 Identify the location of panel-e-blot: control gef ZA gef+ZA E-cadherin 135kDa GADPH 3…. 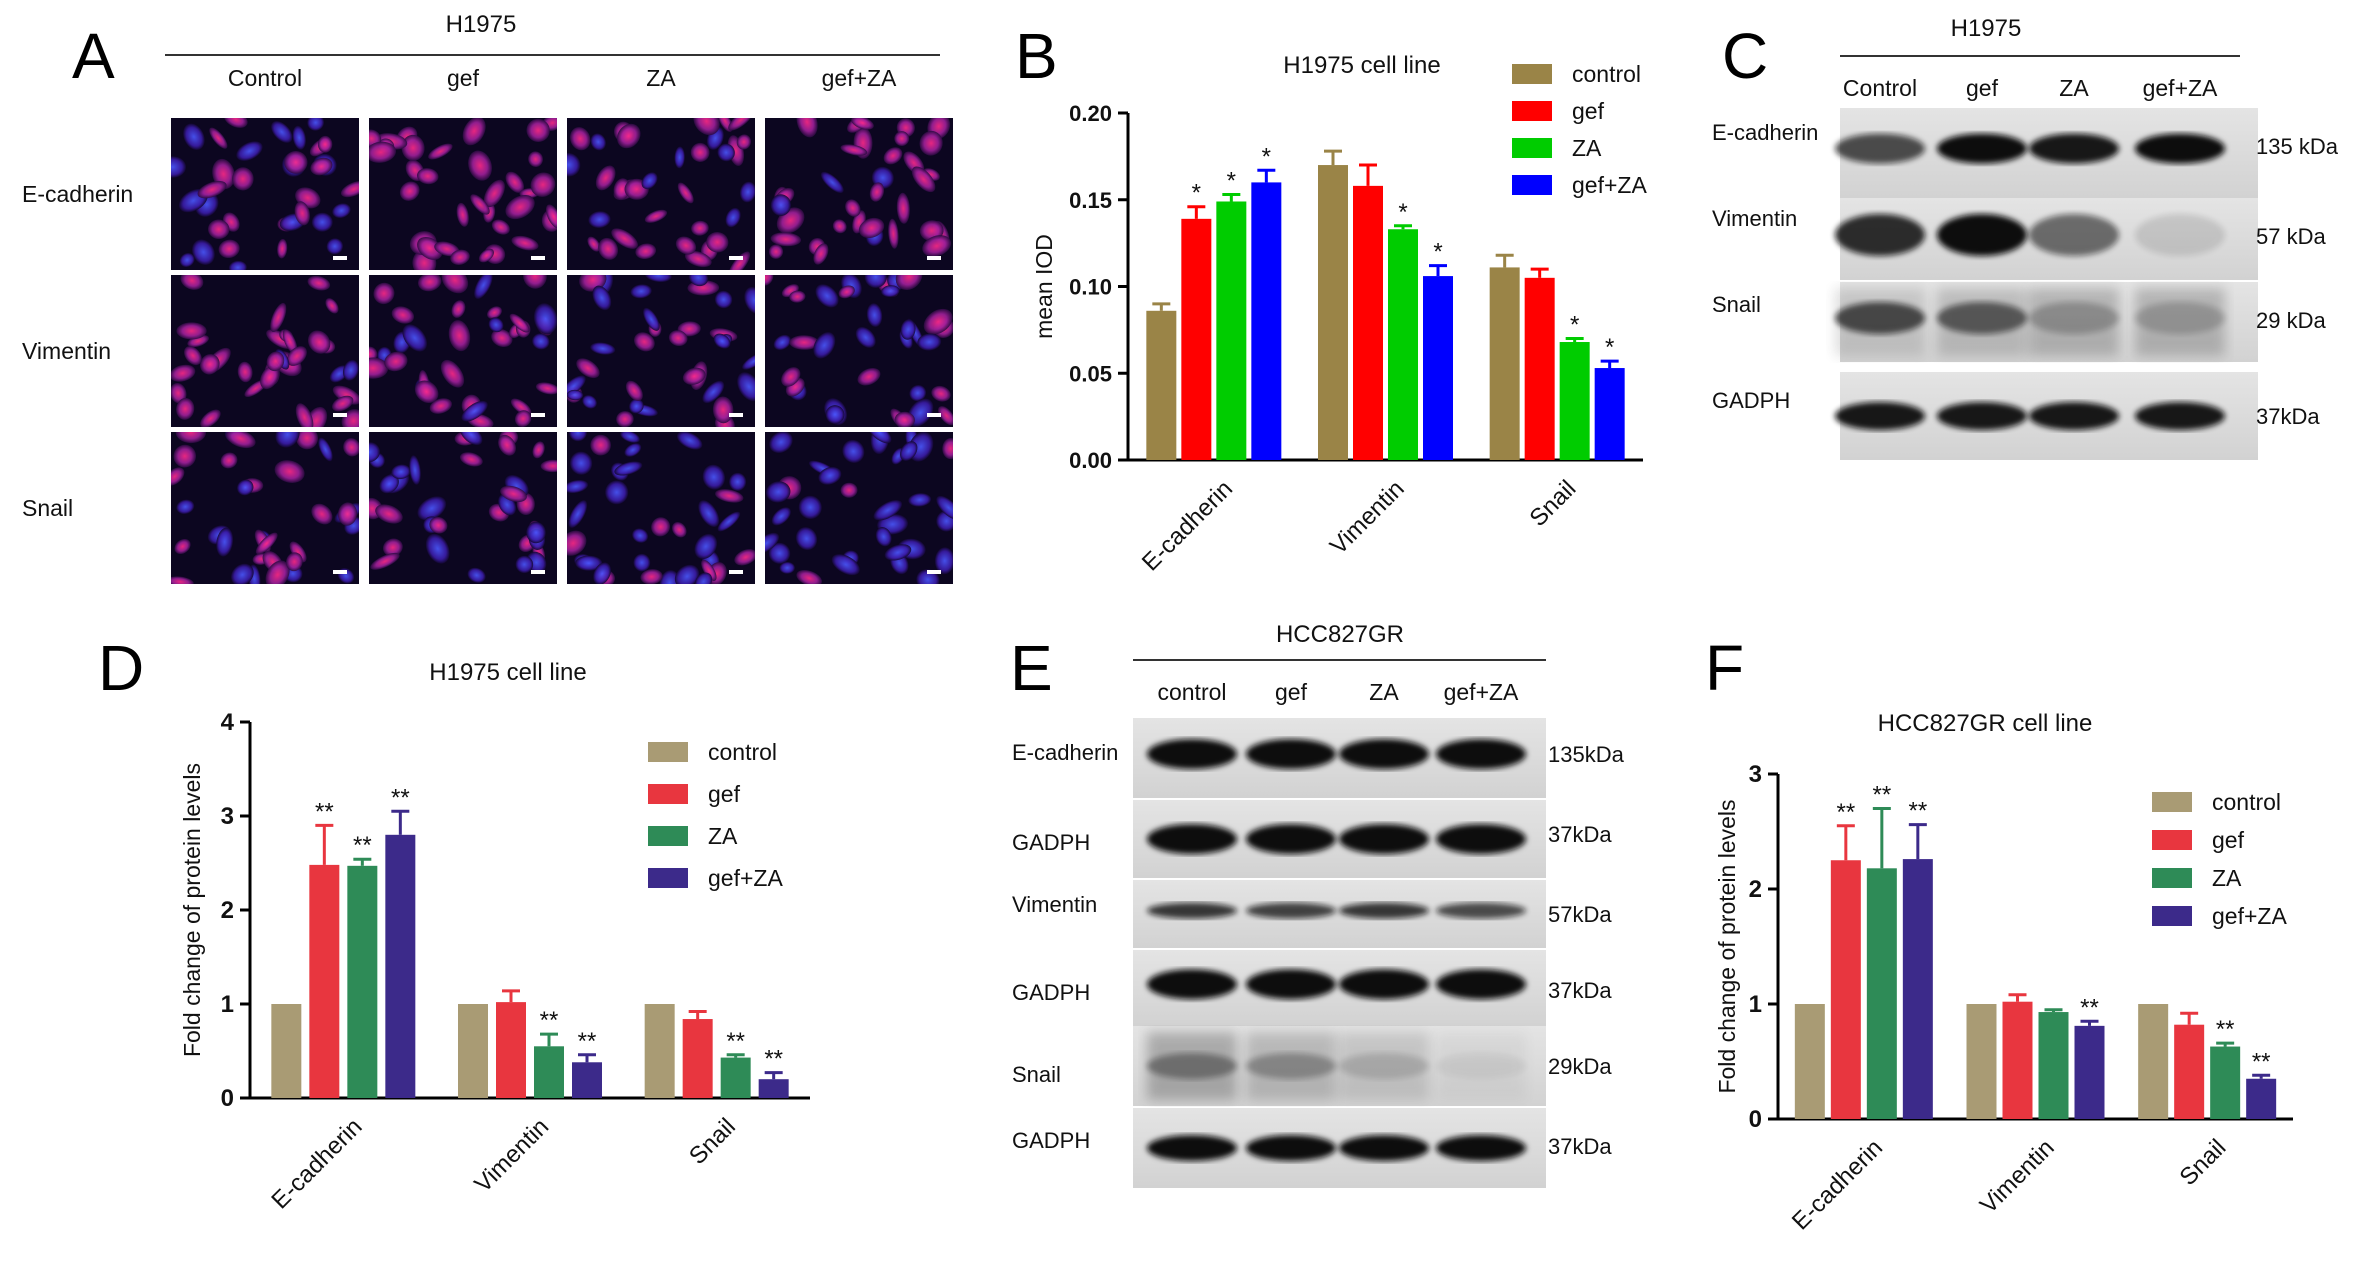
(1318, 933).